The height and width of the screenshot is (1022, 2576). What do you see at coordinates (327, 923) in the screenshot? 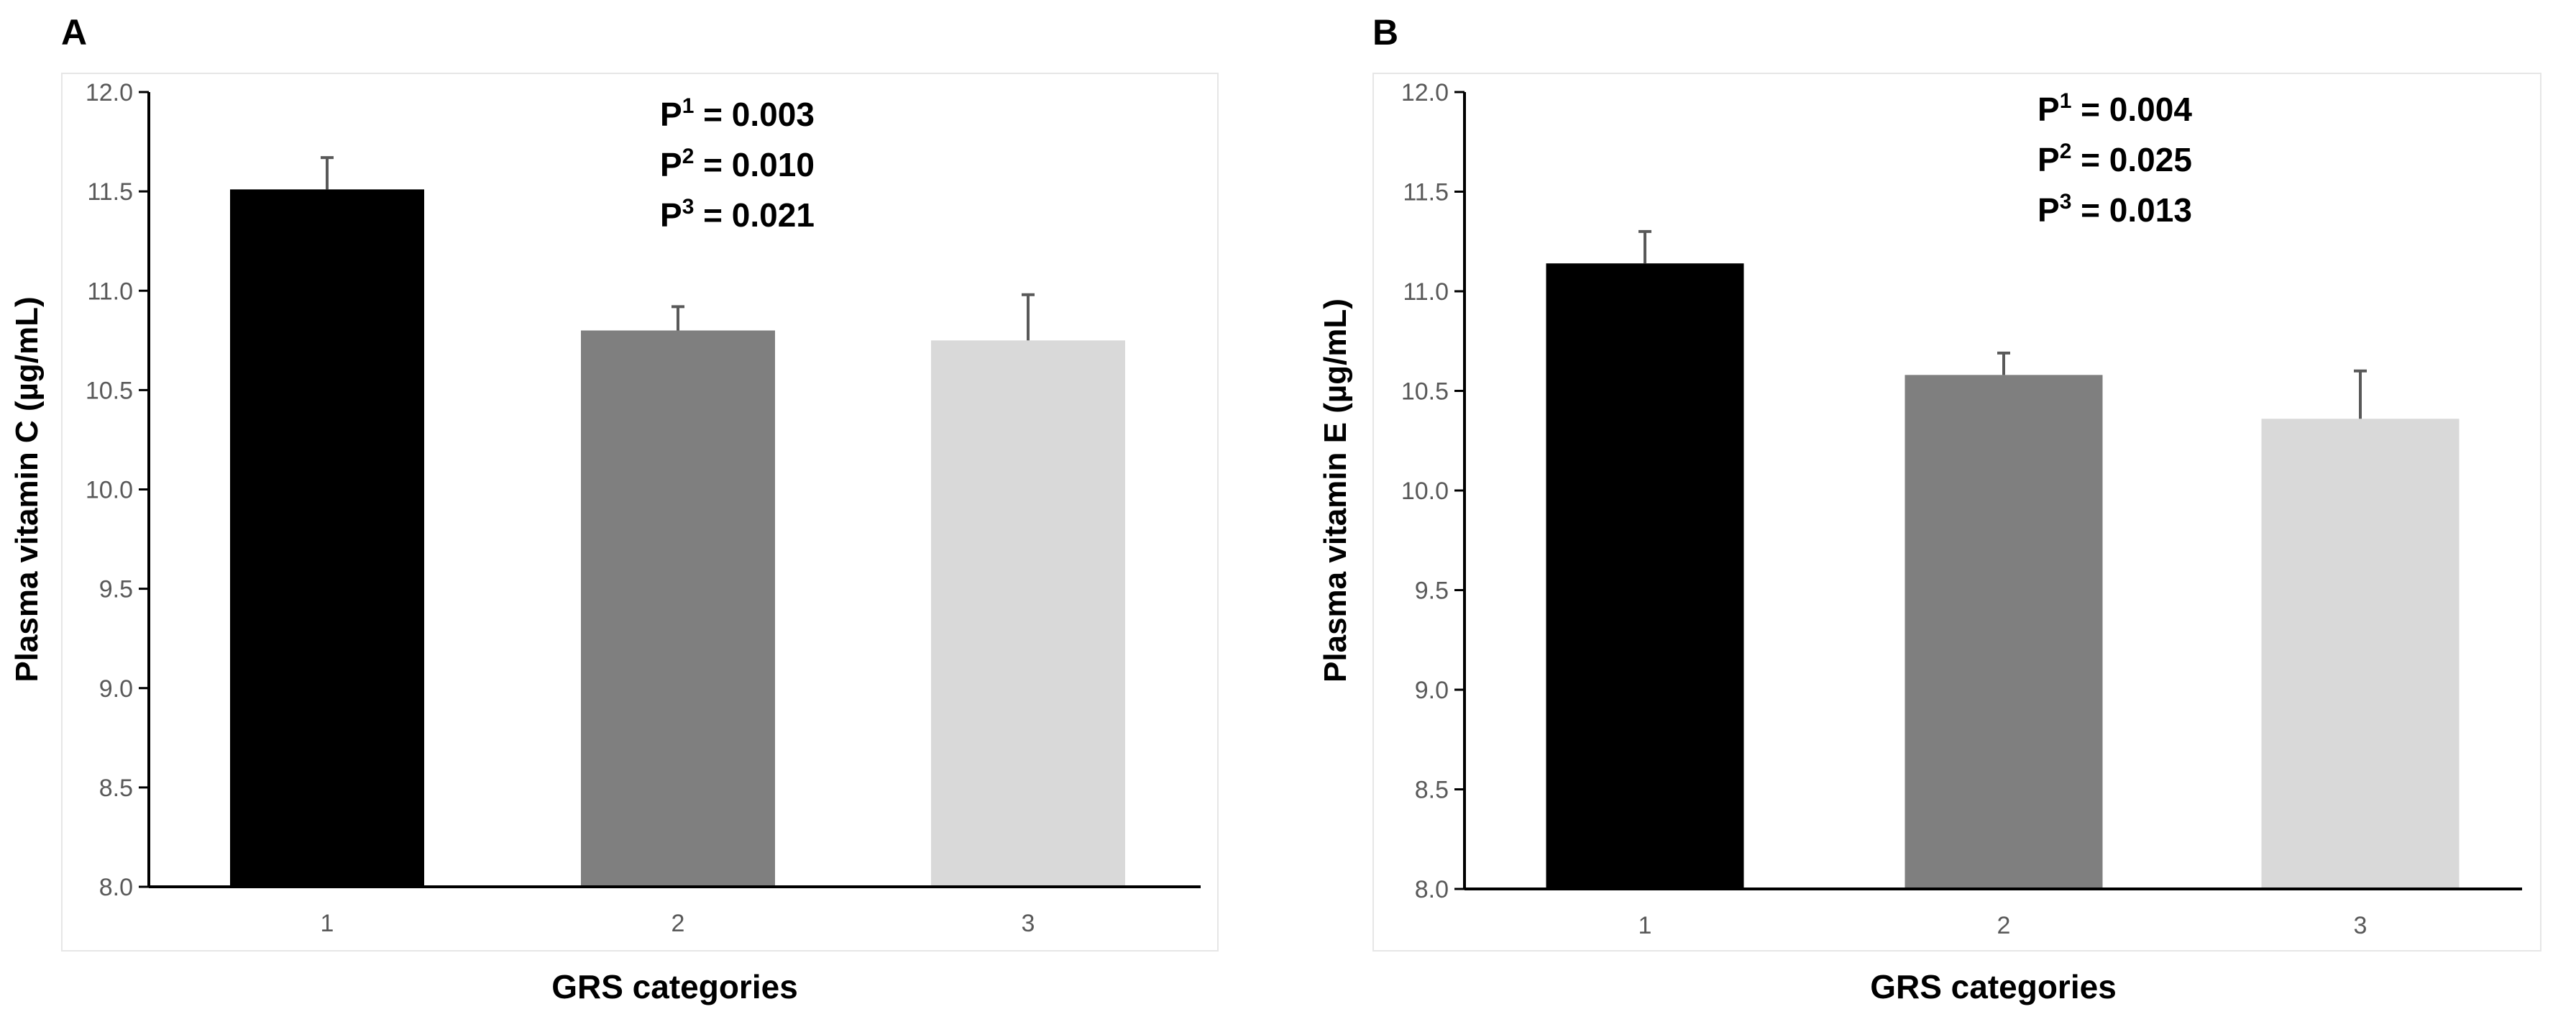
I see `panel-a-xtick-label: 1` at bounding box center [327, 923].